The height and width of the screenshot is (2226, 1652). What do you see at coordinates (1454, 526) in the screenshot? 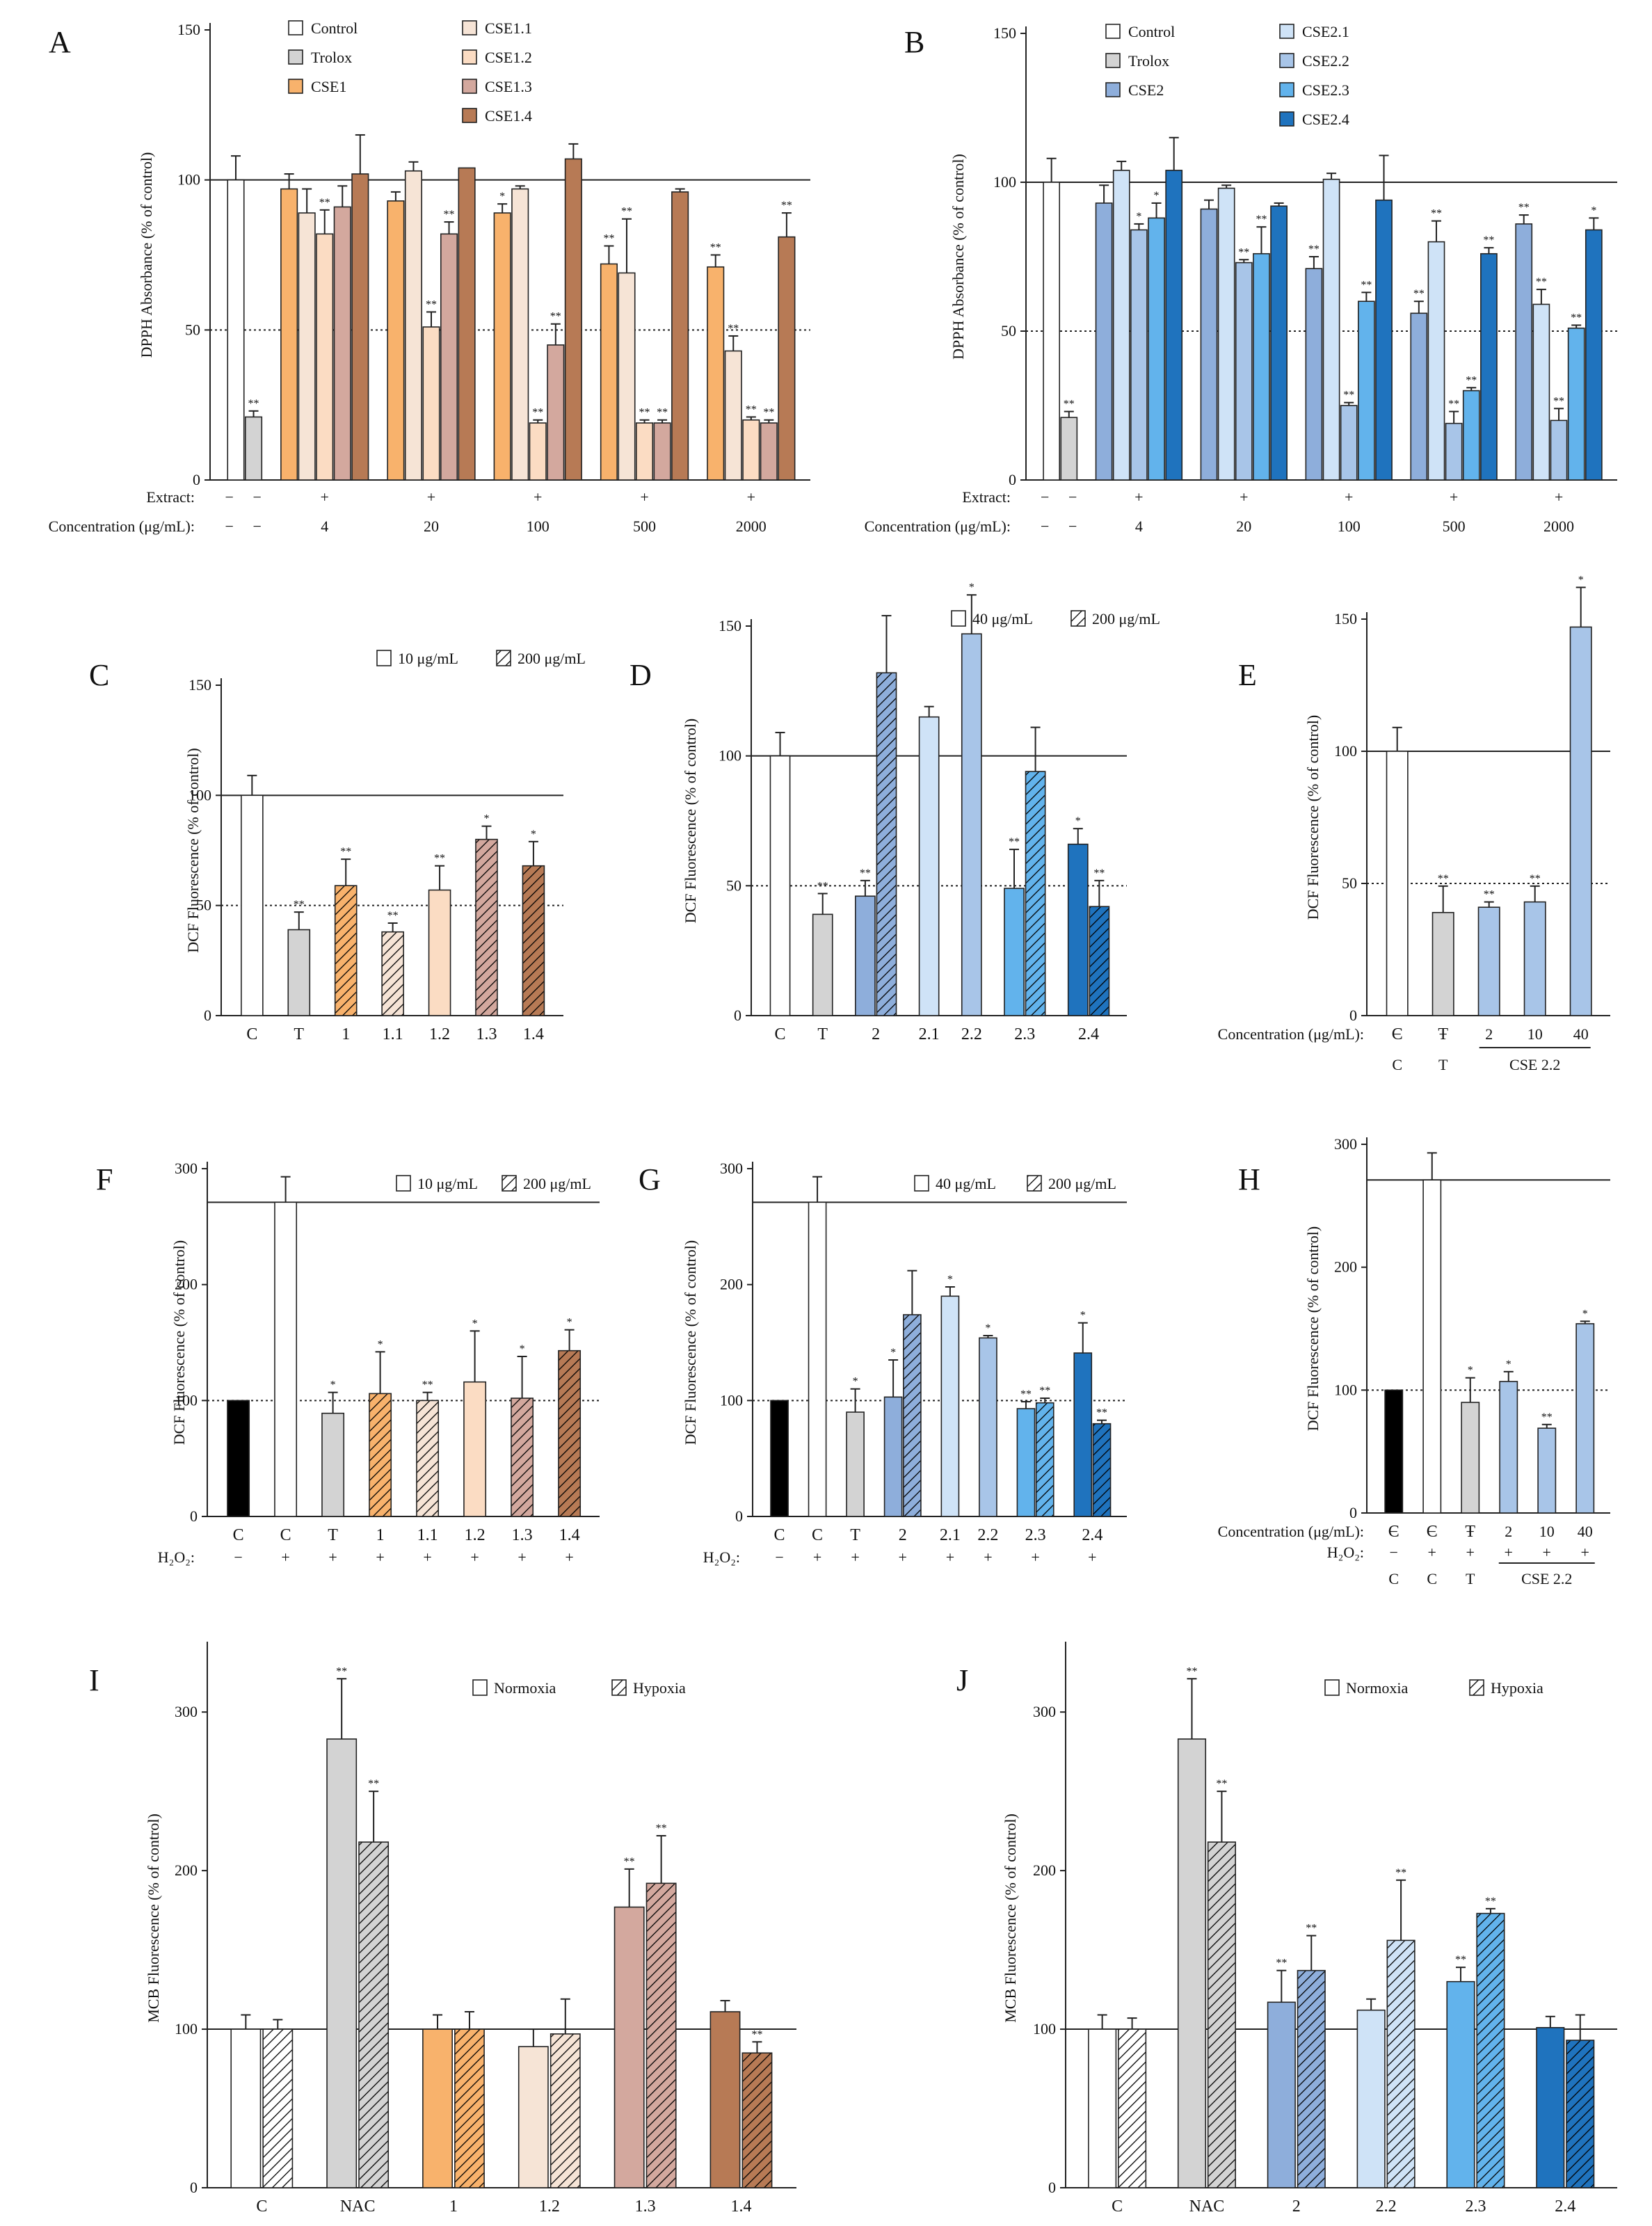
I see `row-value: 500` at bounding box center [1454, 526].